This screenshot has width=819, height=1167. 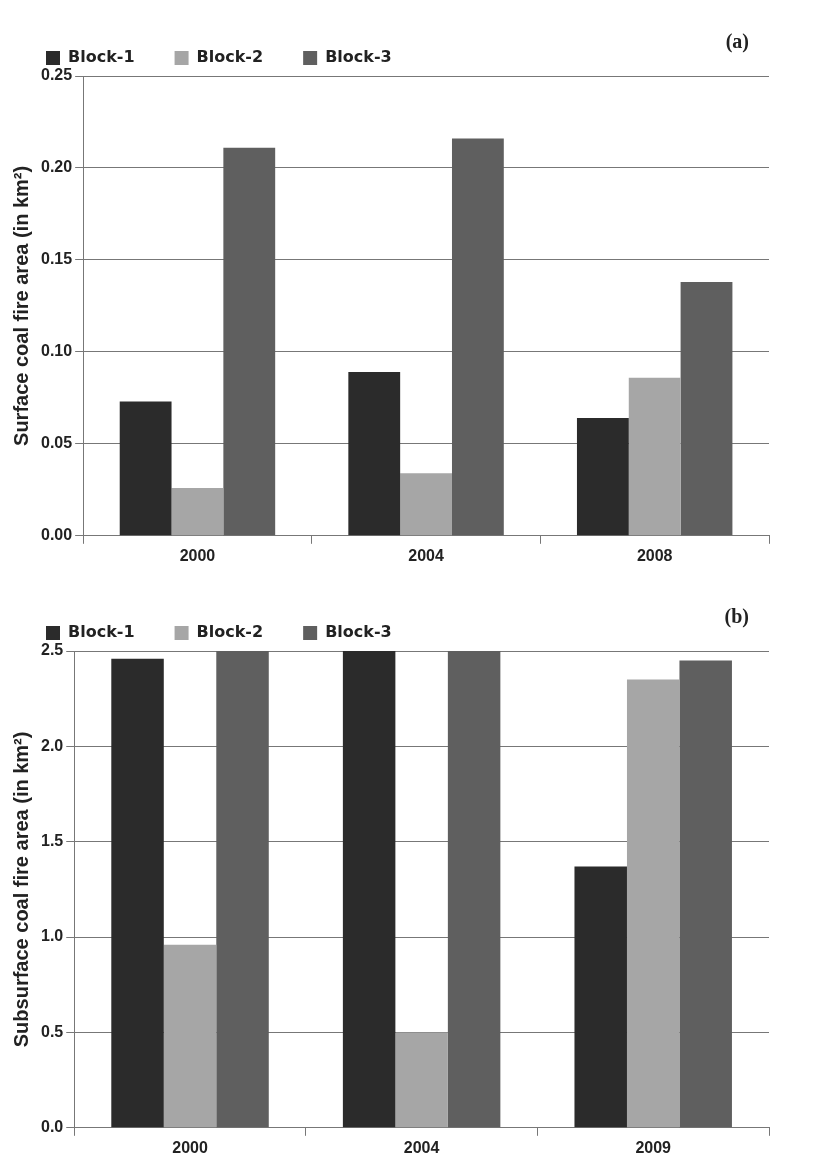 I want to click on y-tick-label: 1.0, so click(x=52, y=936).